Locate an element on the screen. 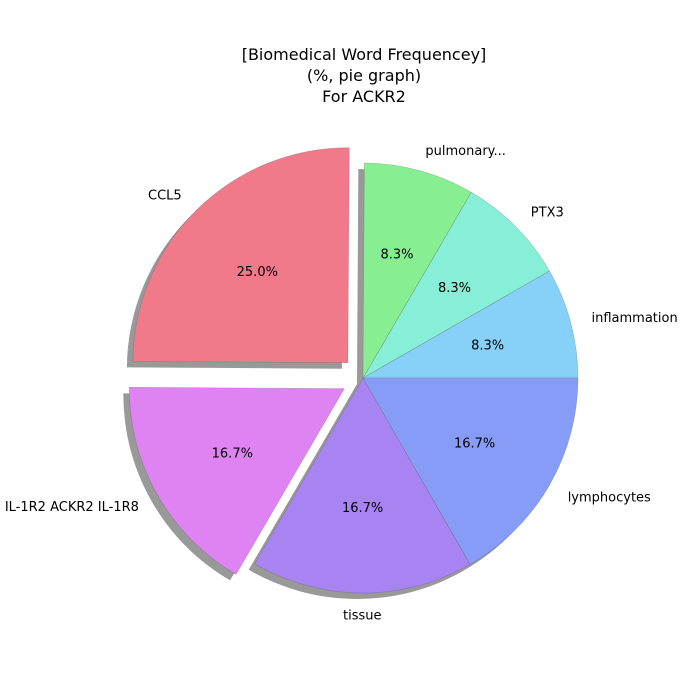 The height and width of the screenshot is (700, 700). slice-ptx3 is located at coordinates (456, 285).